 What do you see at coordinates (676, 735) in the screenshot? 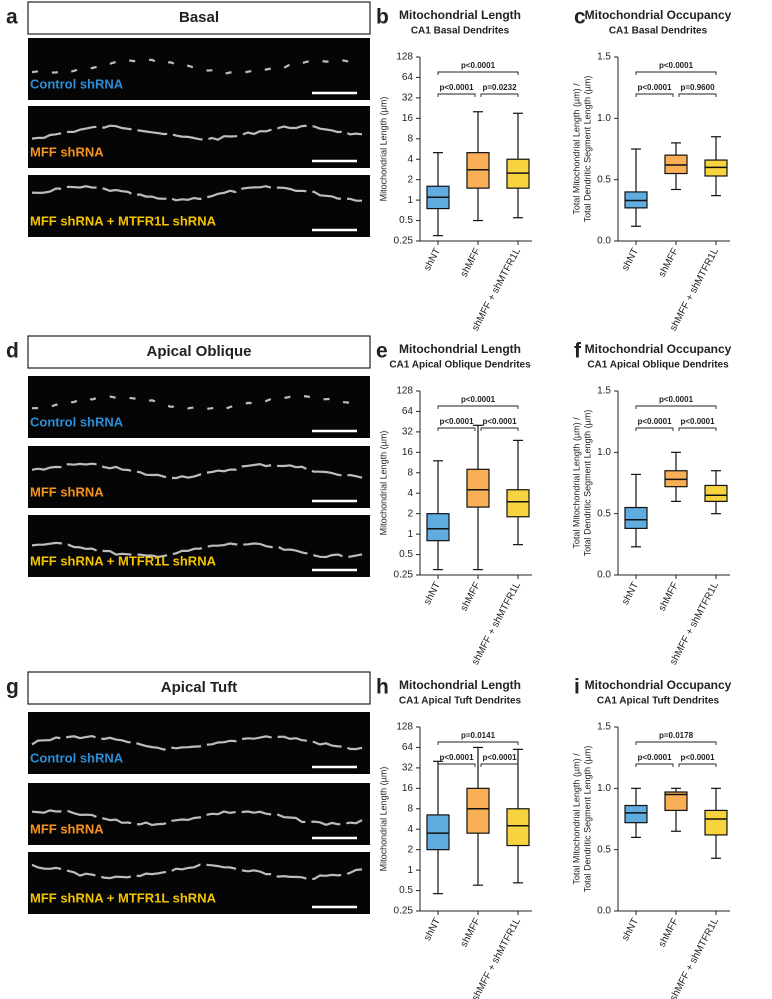
I see `p-value: p=0.0178` at bounding box center [676, 735].